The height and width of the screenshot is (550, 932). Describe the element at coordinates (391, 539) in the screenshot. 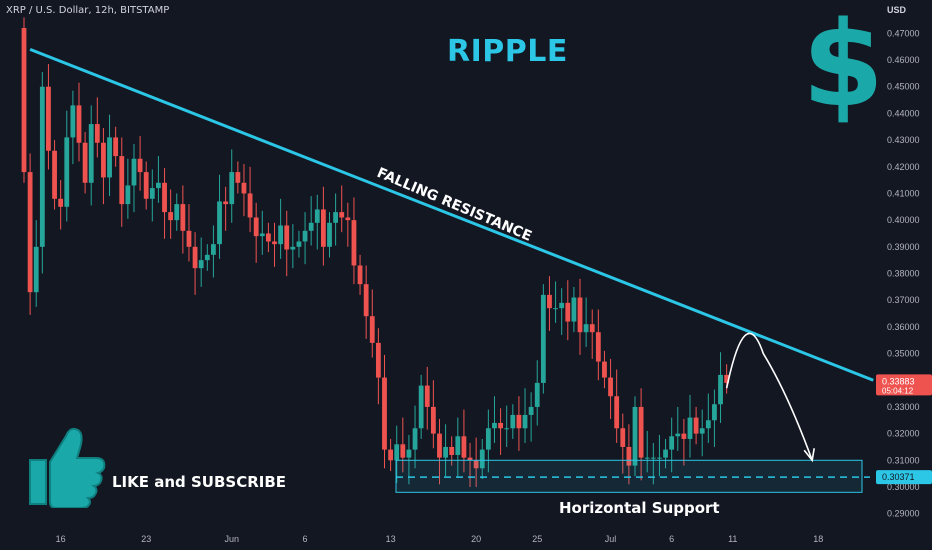

I see `time-tick-label: 13` at that location.